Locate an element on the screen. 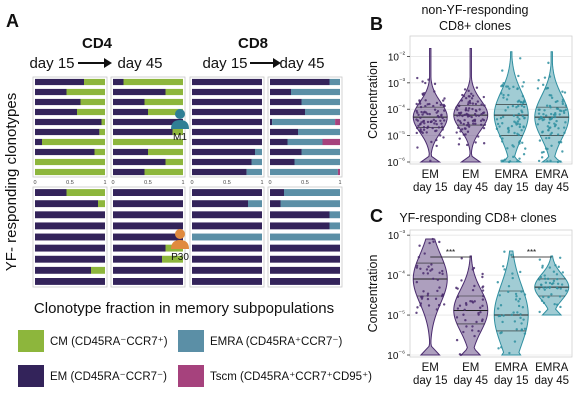 Image resolution: width=581 pixels, height=415 pixels. panel-c-xlabel-2-a: EMRA is located at coordinates (512, 368).